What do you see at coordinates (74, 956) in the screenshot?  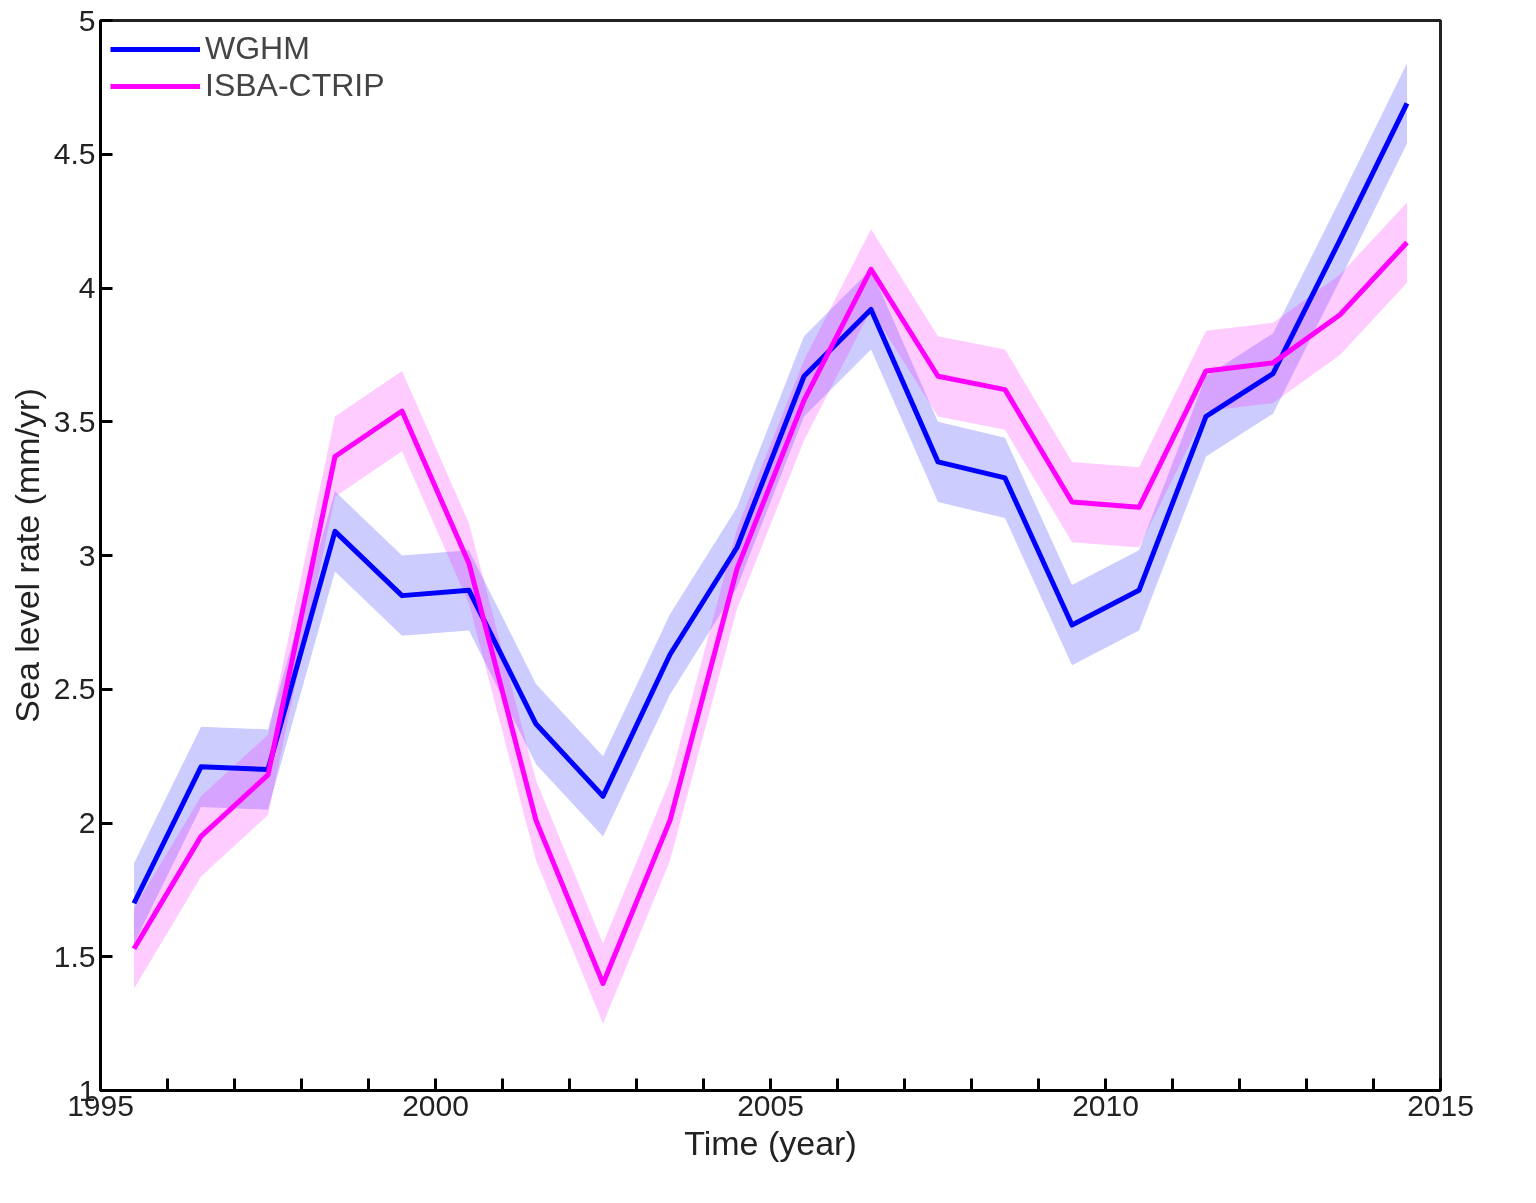 I see `y-tick-label: 1.5` at bounding box center [74, 956].